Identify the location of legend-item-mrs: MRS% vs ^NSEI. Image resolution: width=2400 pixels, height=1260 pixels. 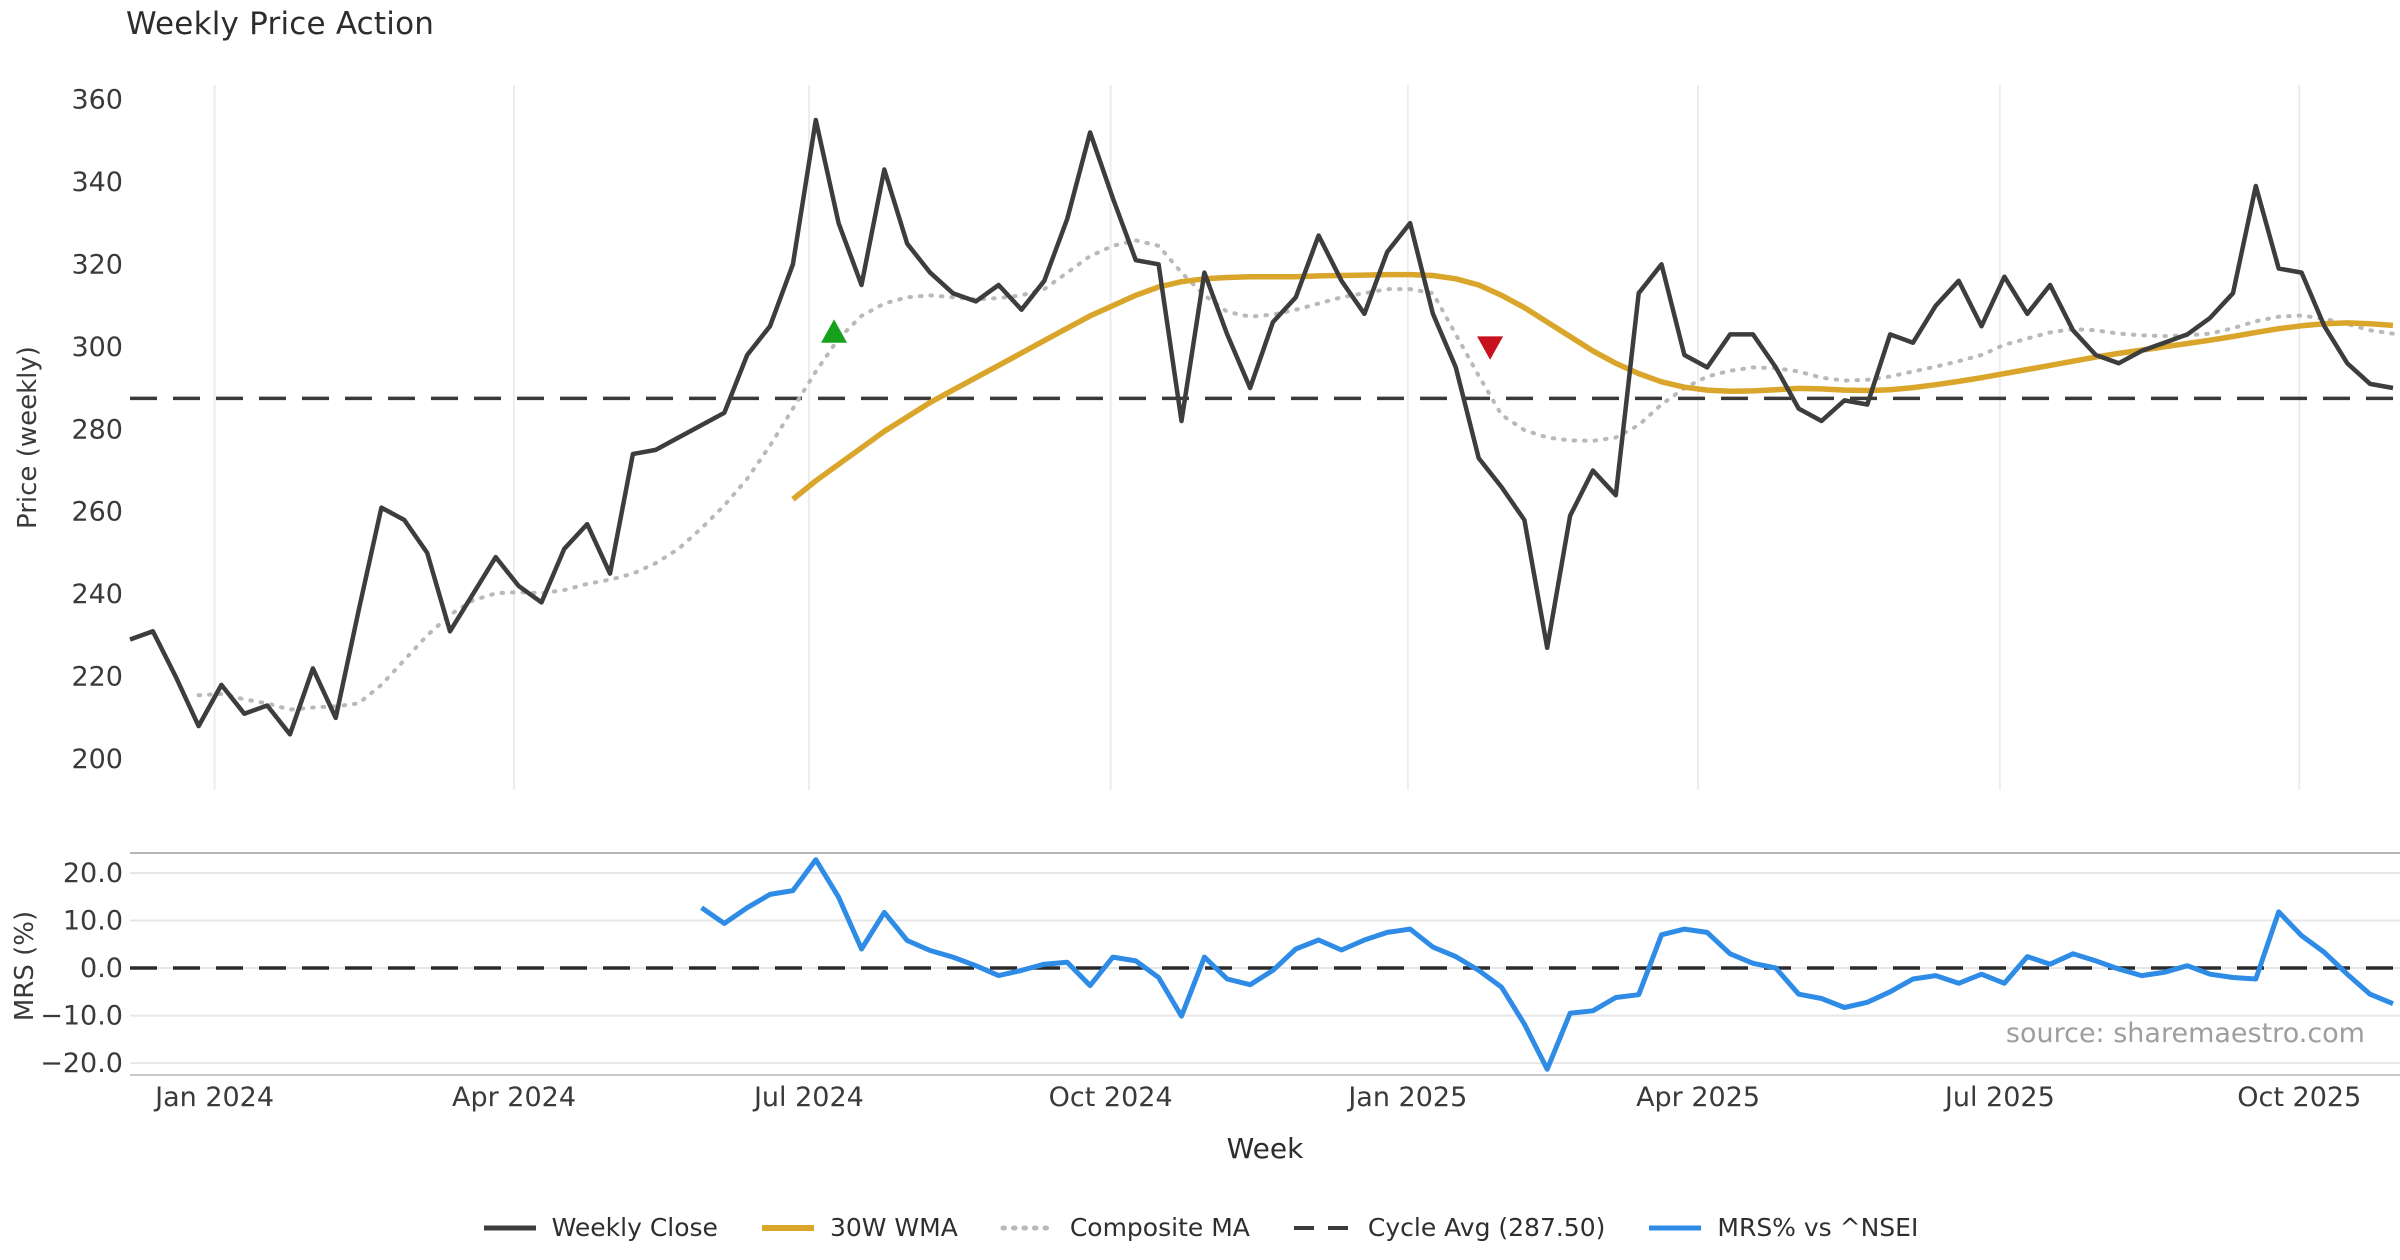
(1782, 1227).